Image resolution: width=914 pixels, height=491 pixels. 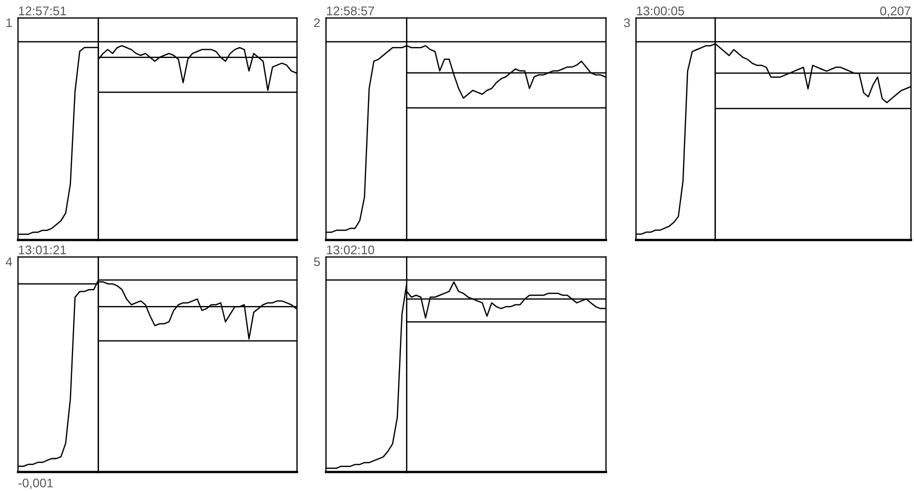 What do you see at coordinates (9, 261) in the screenshot?
I see `y-axis-title: 4` at bounding box center [9, 261].